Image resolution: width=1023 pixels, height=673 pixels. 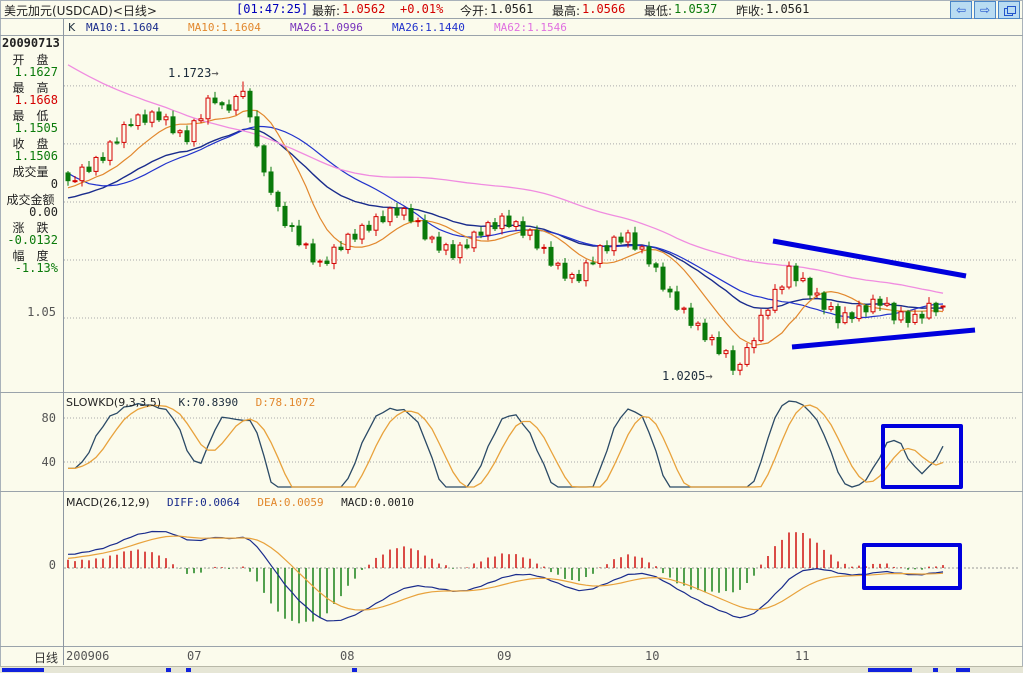 What do you see at coordinates (114, 402) in the screenshot?
I see `kd-title: SLOWKD(9,3,3,5)` at bounding box center [114, 402].